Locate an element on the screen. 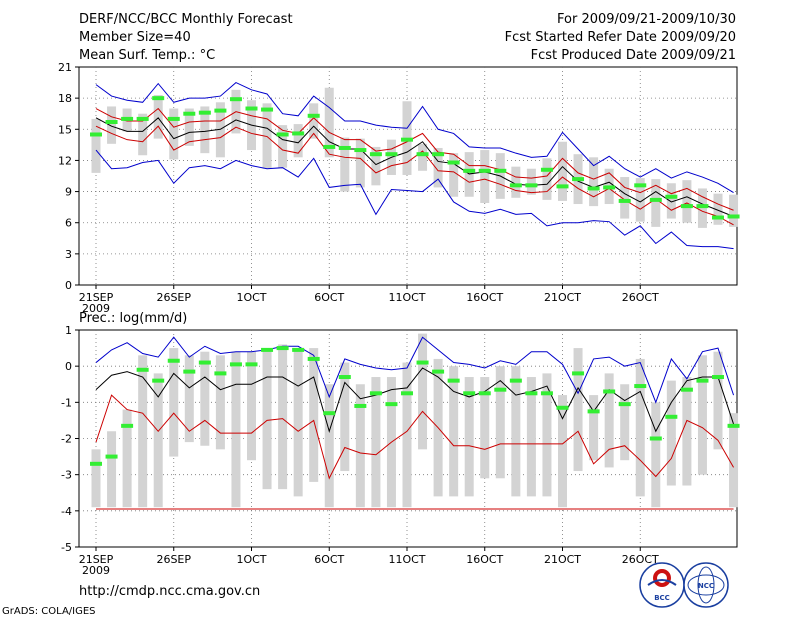 The image size is (800, 619). x-tick-label: 1OCT is located at coordinates (251, 297).